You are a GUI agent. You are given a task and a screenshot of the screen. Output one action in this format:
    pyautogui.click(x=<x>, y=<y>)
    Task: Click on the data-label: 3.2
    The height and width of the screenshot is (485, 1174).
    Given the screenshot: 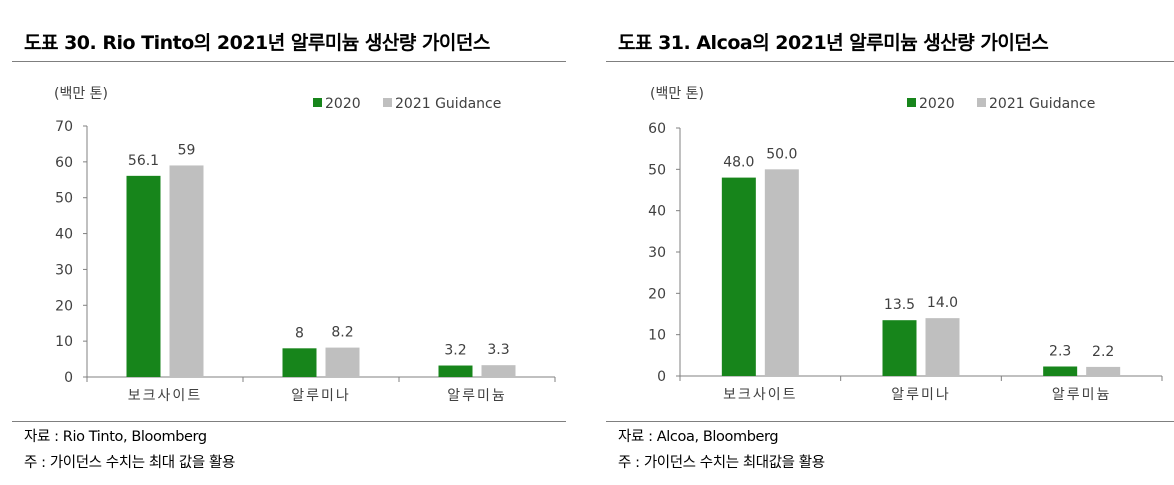 What is the action you would take?
    pyautogui.click(x=455, y=351)
    